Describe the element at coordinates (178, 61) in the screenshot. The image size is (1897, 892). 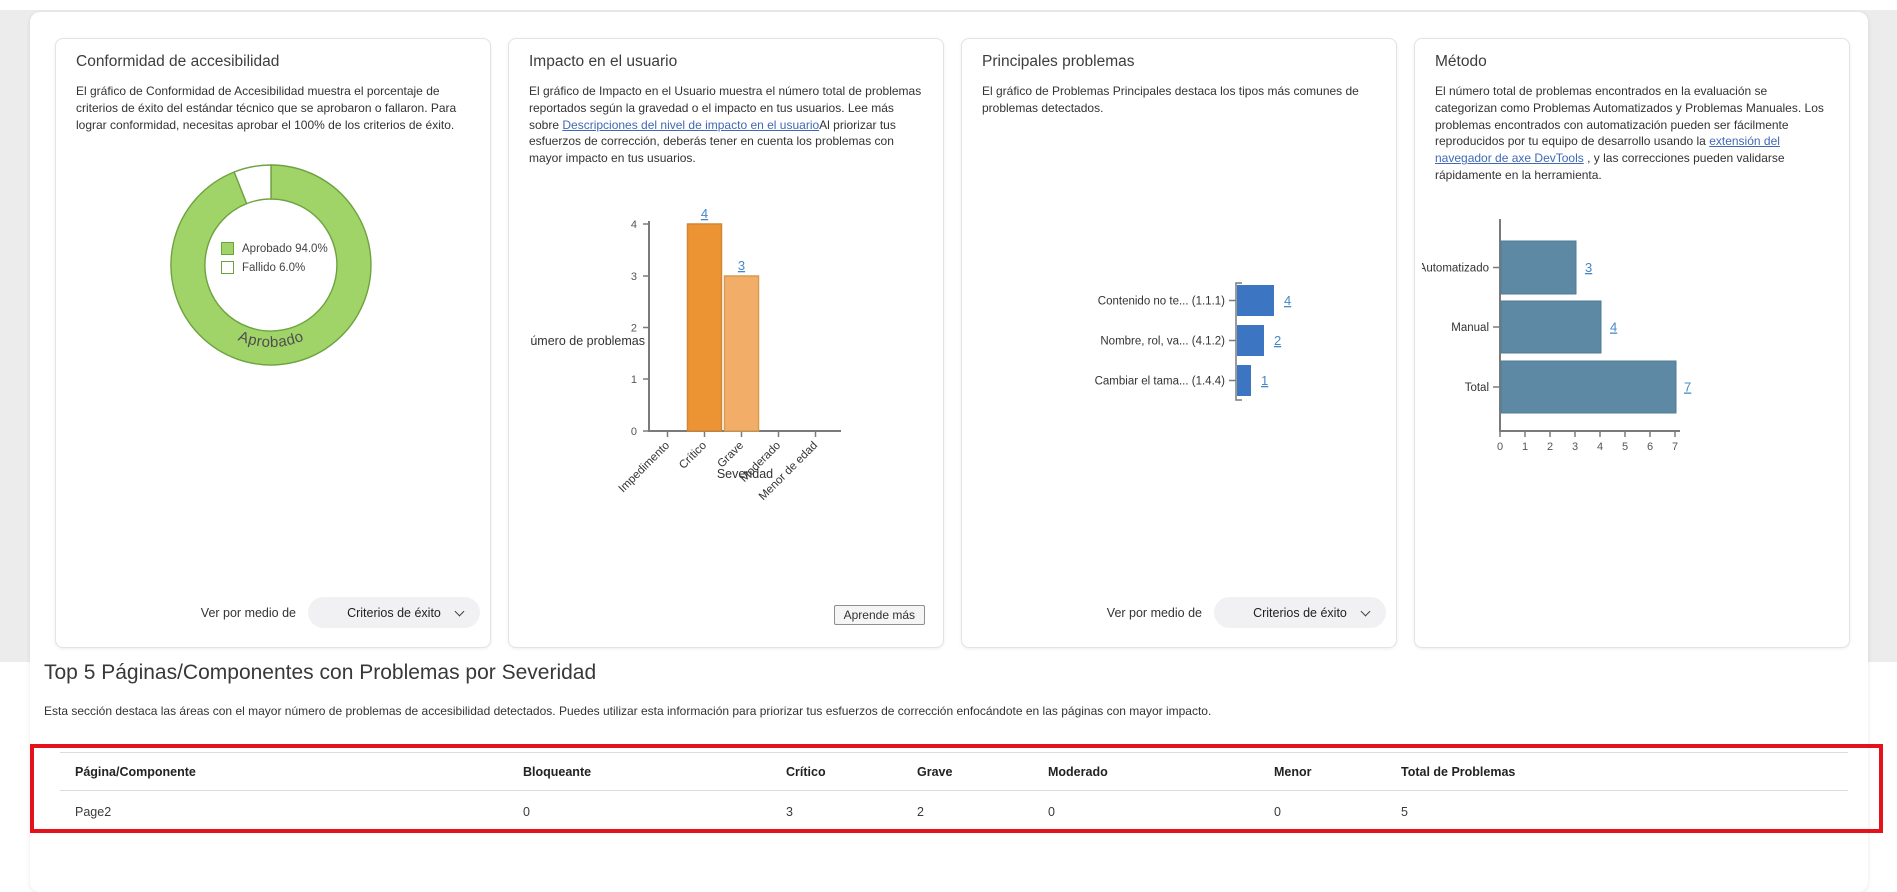
I see `card-title: Conformidad de accesibilidad` at that location.